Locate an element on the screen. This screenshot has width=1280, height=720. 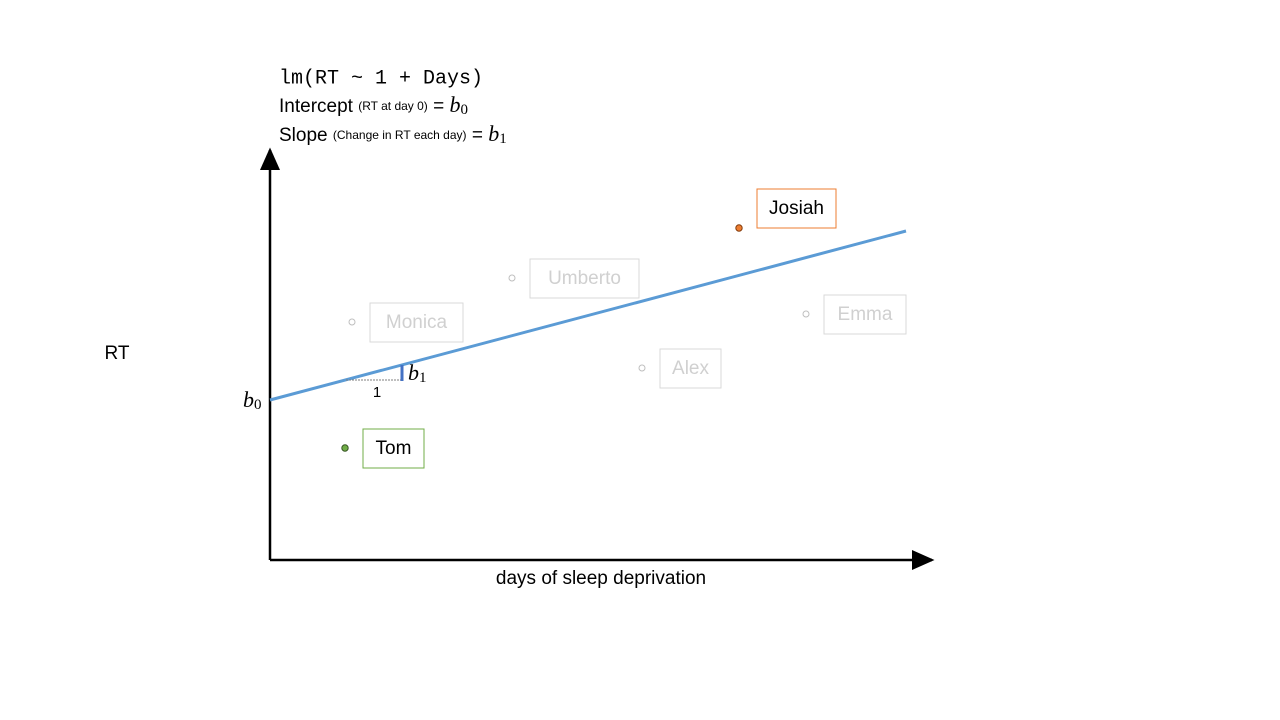
run-label: 1 is located at coordinates (377, 392).